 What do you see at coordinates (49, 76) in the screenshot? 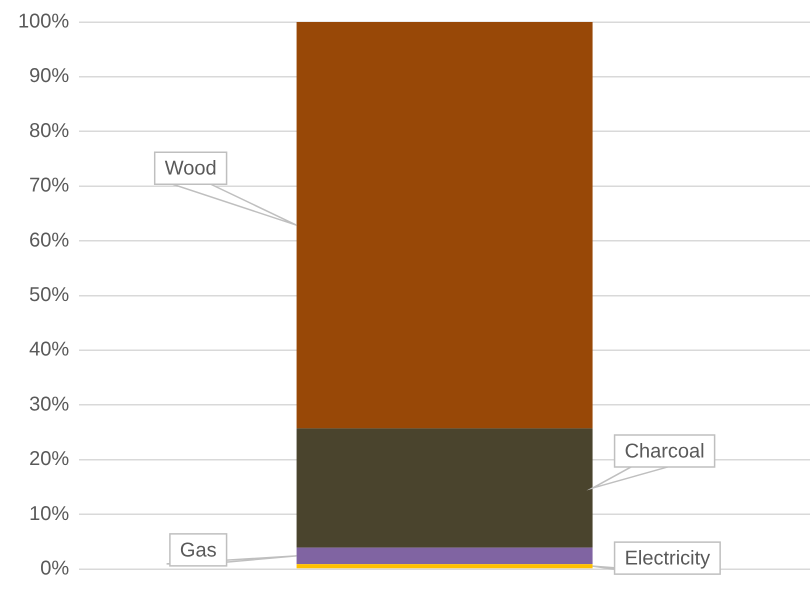
I see `y-tick-label: 90%` at bounding box center [49, 76].